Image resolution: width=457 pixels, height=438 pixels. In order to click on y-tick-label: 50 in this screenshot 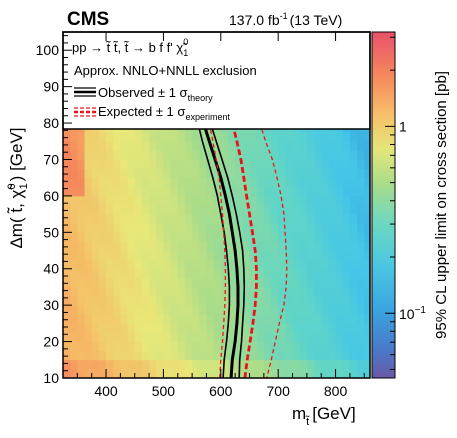, I will do `click(51, 232)`.